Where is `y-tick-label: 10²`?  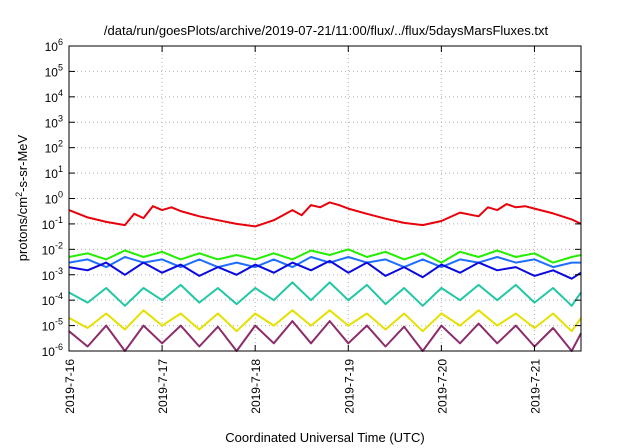
y-tick-label: 10² is located at coordinates (54, 147).